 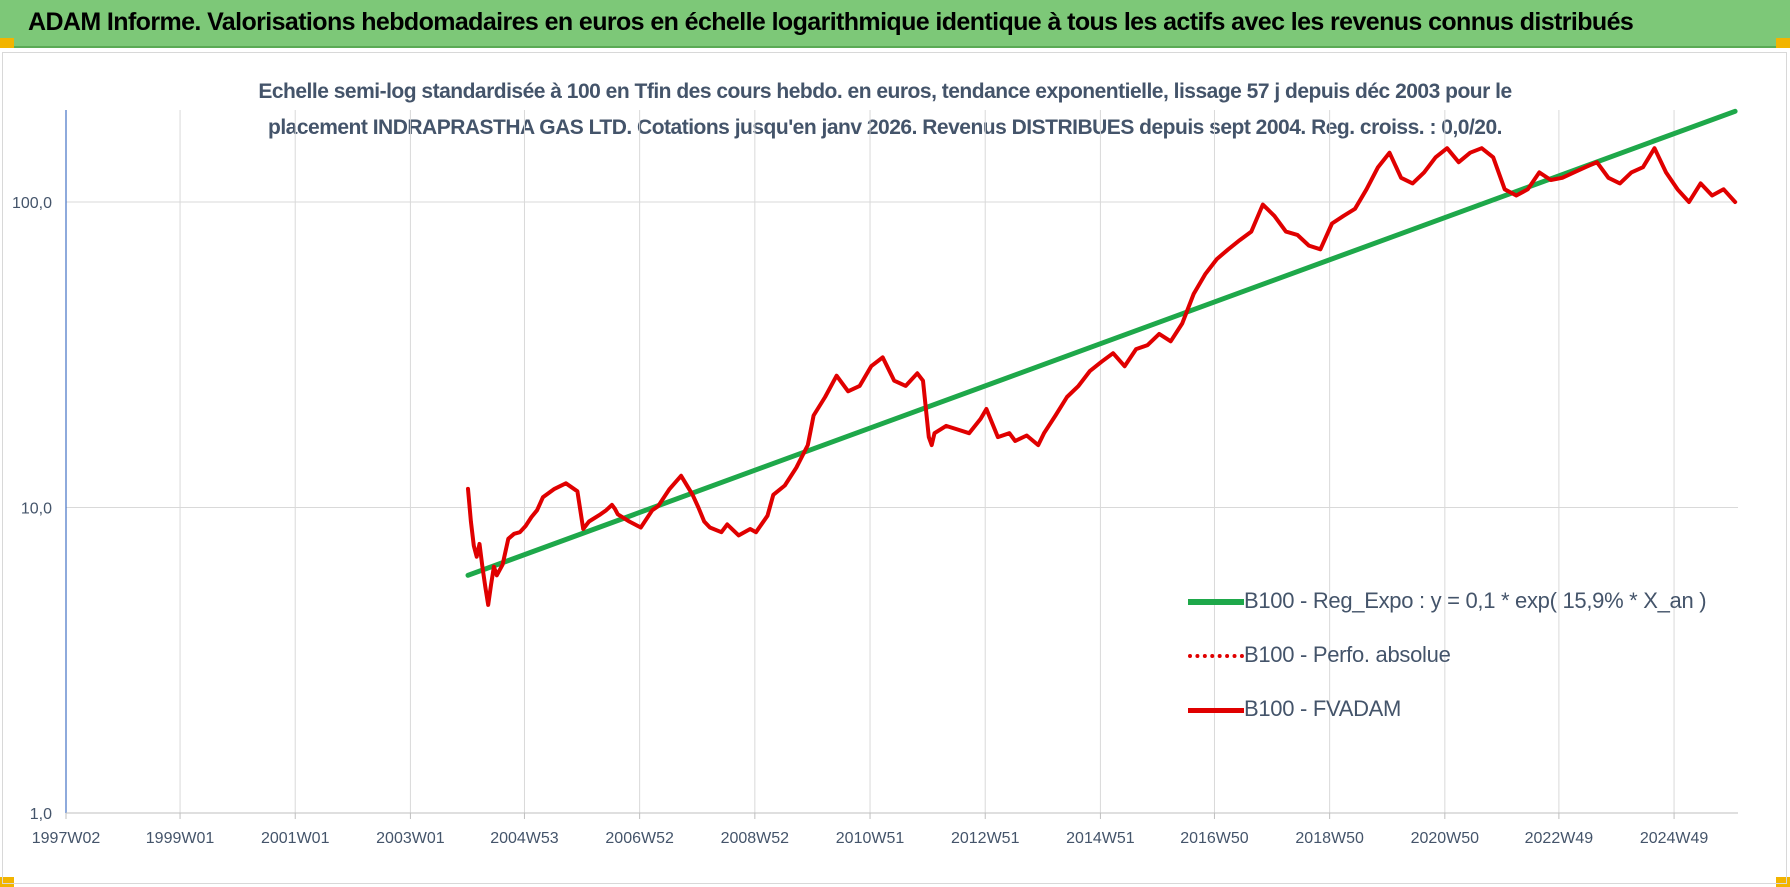 What do you see at coordinates (7, 882) in the screenshot?
I see `corner-marker-bottom-left` at bounding box center [7, 882].